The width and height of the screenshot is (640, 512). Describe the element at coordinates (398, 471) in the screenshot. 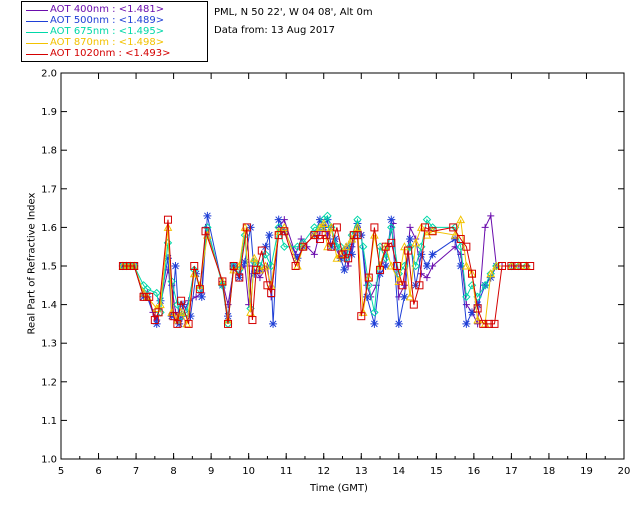

I see `x-tick-label: 14` at that location.